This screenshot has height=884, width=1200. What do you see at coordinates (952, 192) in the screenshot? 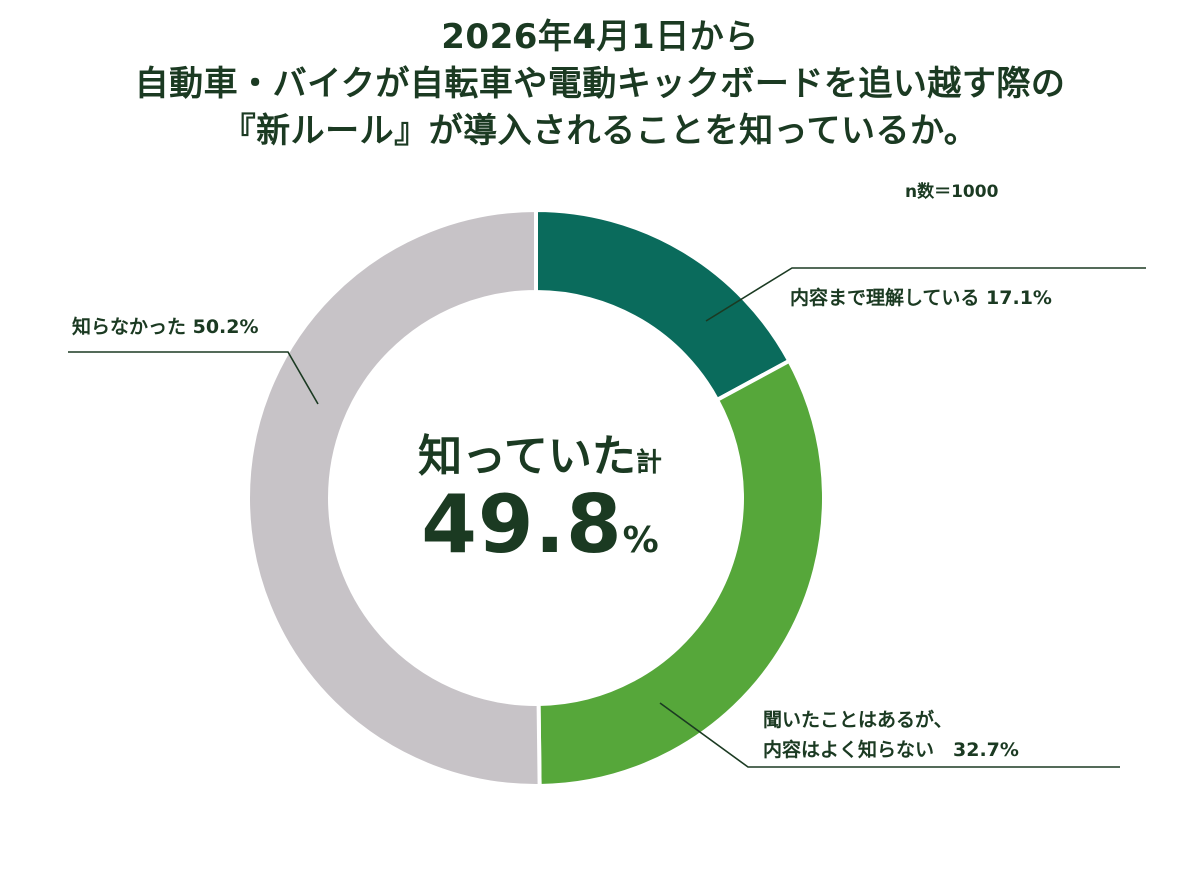
I see `sample-size-note: n数＝1000` at bounding box center [952, 192].